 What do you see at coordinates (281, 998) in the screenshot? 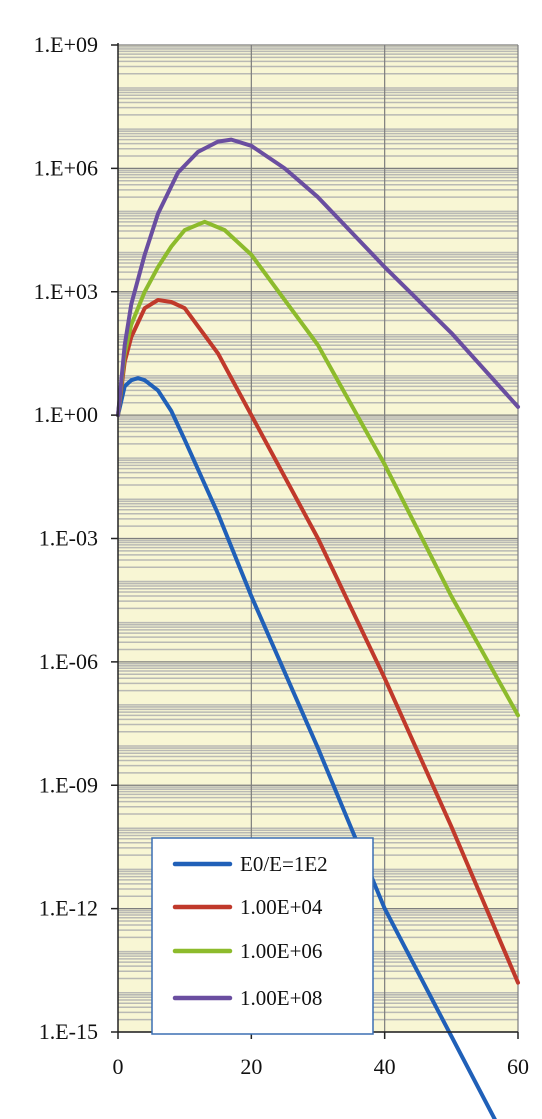
I see `legend-label: 1.00E+08` at bounding box center [281, 998].